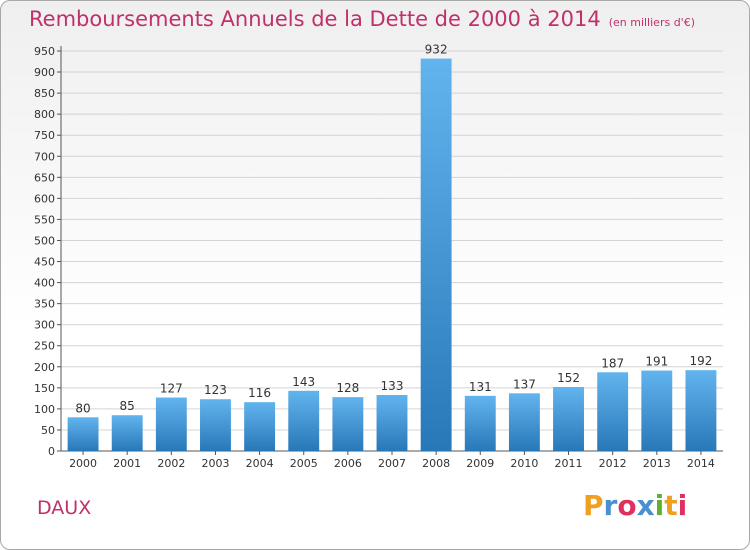 Image resolution: width=750 pixels, height=550 pixels. Describe the element at coordinates (568, 378) in the screenshot. I see `data-label: 152` at that location.